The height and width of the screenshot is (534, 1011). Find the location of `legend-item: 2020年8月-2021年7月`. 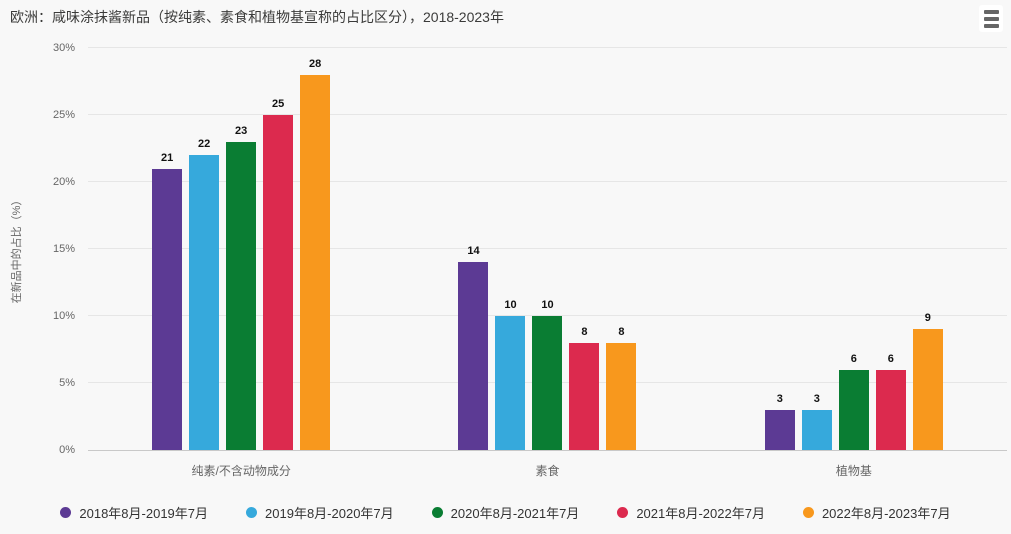

legend-item: 2020年8月-2021年7月 is located at coordinates (505, 512).